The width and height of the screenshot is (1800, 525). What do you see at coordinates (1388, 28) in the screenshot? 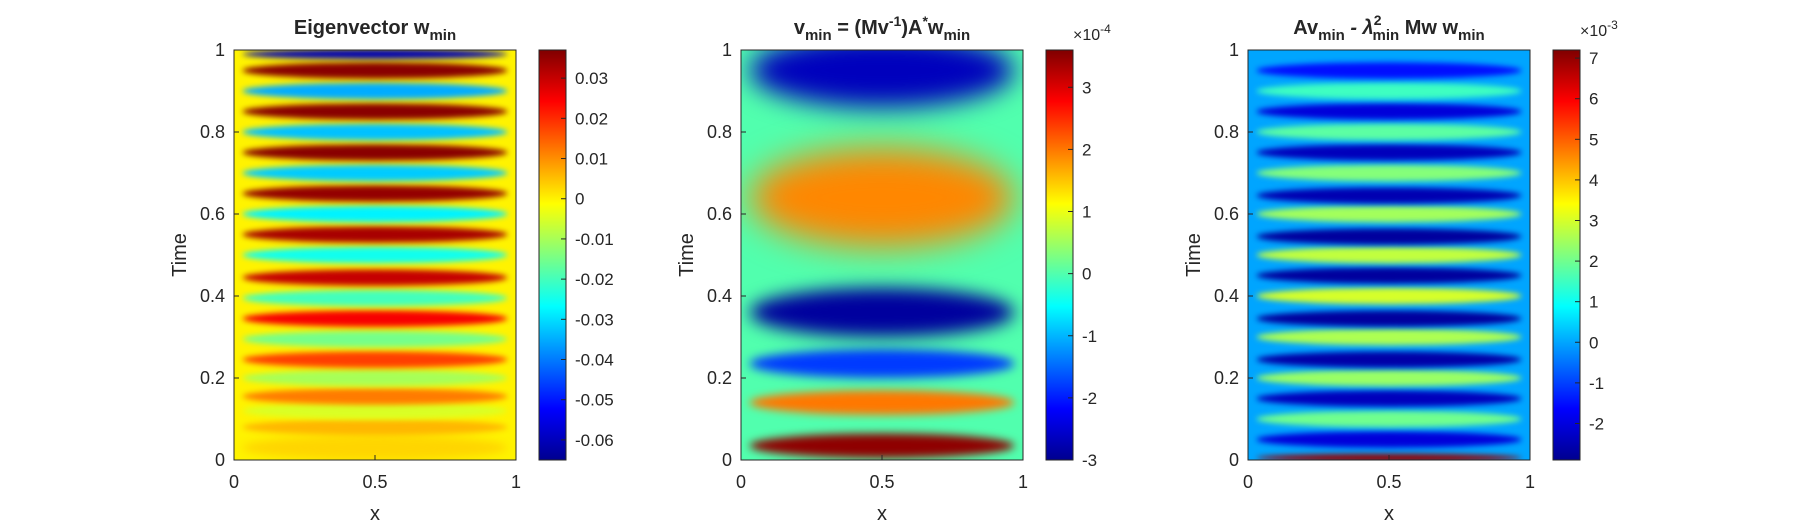
I see `panel-3-title: Avmin - λ2 min Mw wmin` at bounding box center [1388, 28].